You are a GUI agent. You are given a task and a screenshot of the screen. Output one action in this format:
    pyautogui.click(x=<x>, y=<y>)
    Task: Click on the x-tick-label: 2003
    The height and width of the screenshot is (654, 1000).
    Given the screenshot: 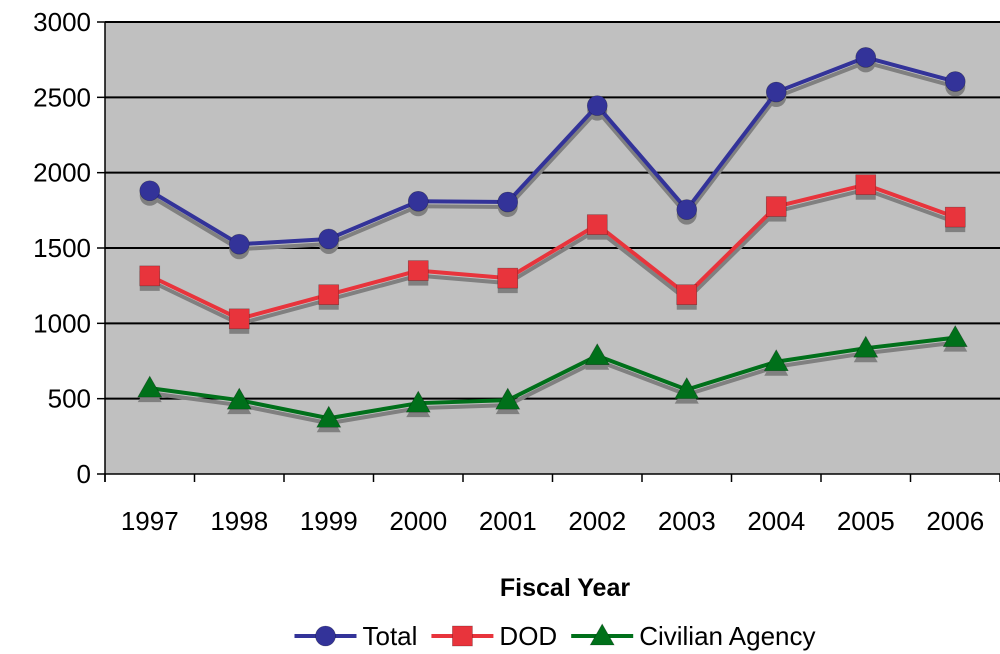 What is the action you would take?
    pyautogui.click(x=687, y=521)
    